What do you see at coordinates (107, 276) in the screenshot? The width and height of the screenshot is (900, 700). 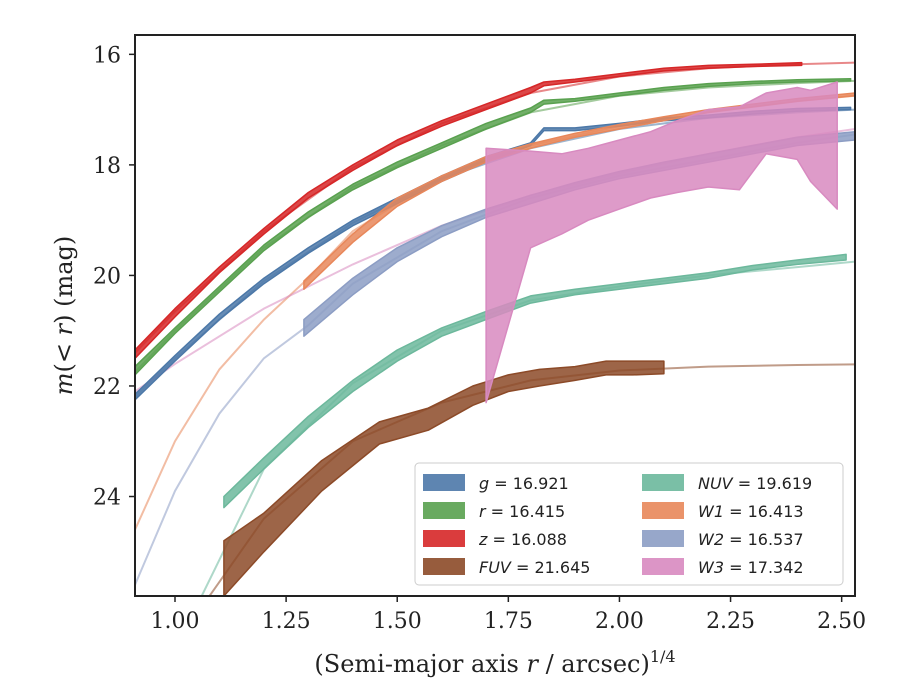 I see `y-tick-label: 20` at bounding box center [107, 276].